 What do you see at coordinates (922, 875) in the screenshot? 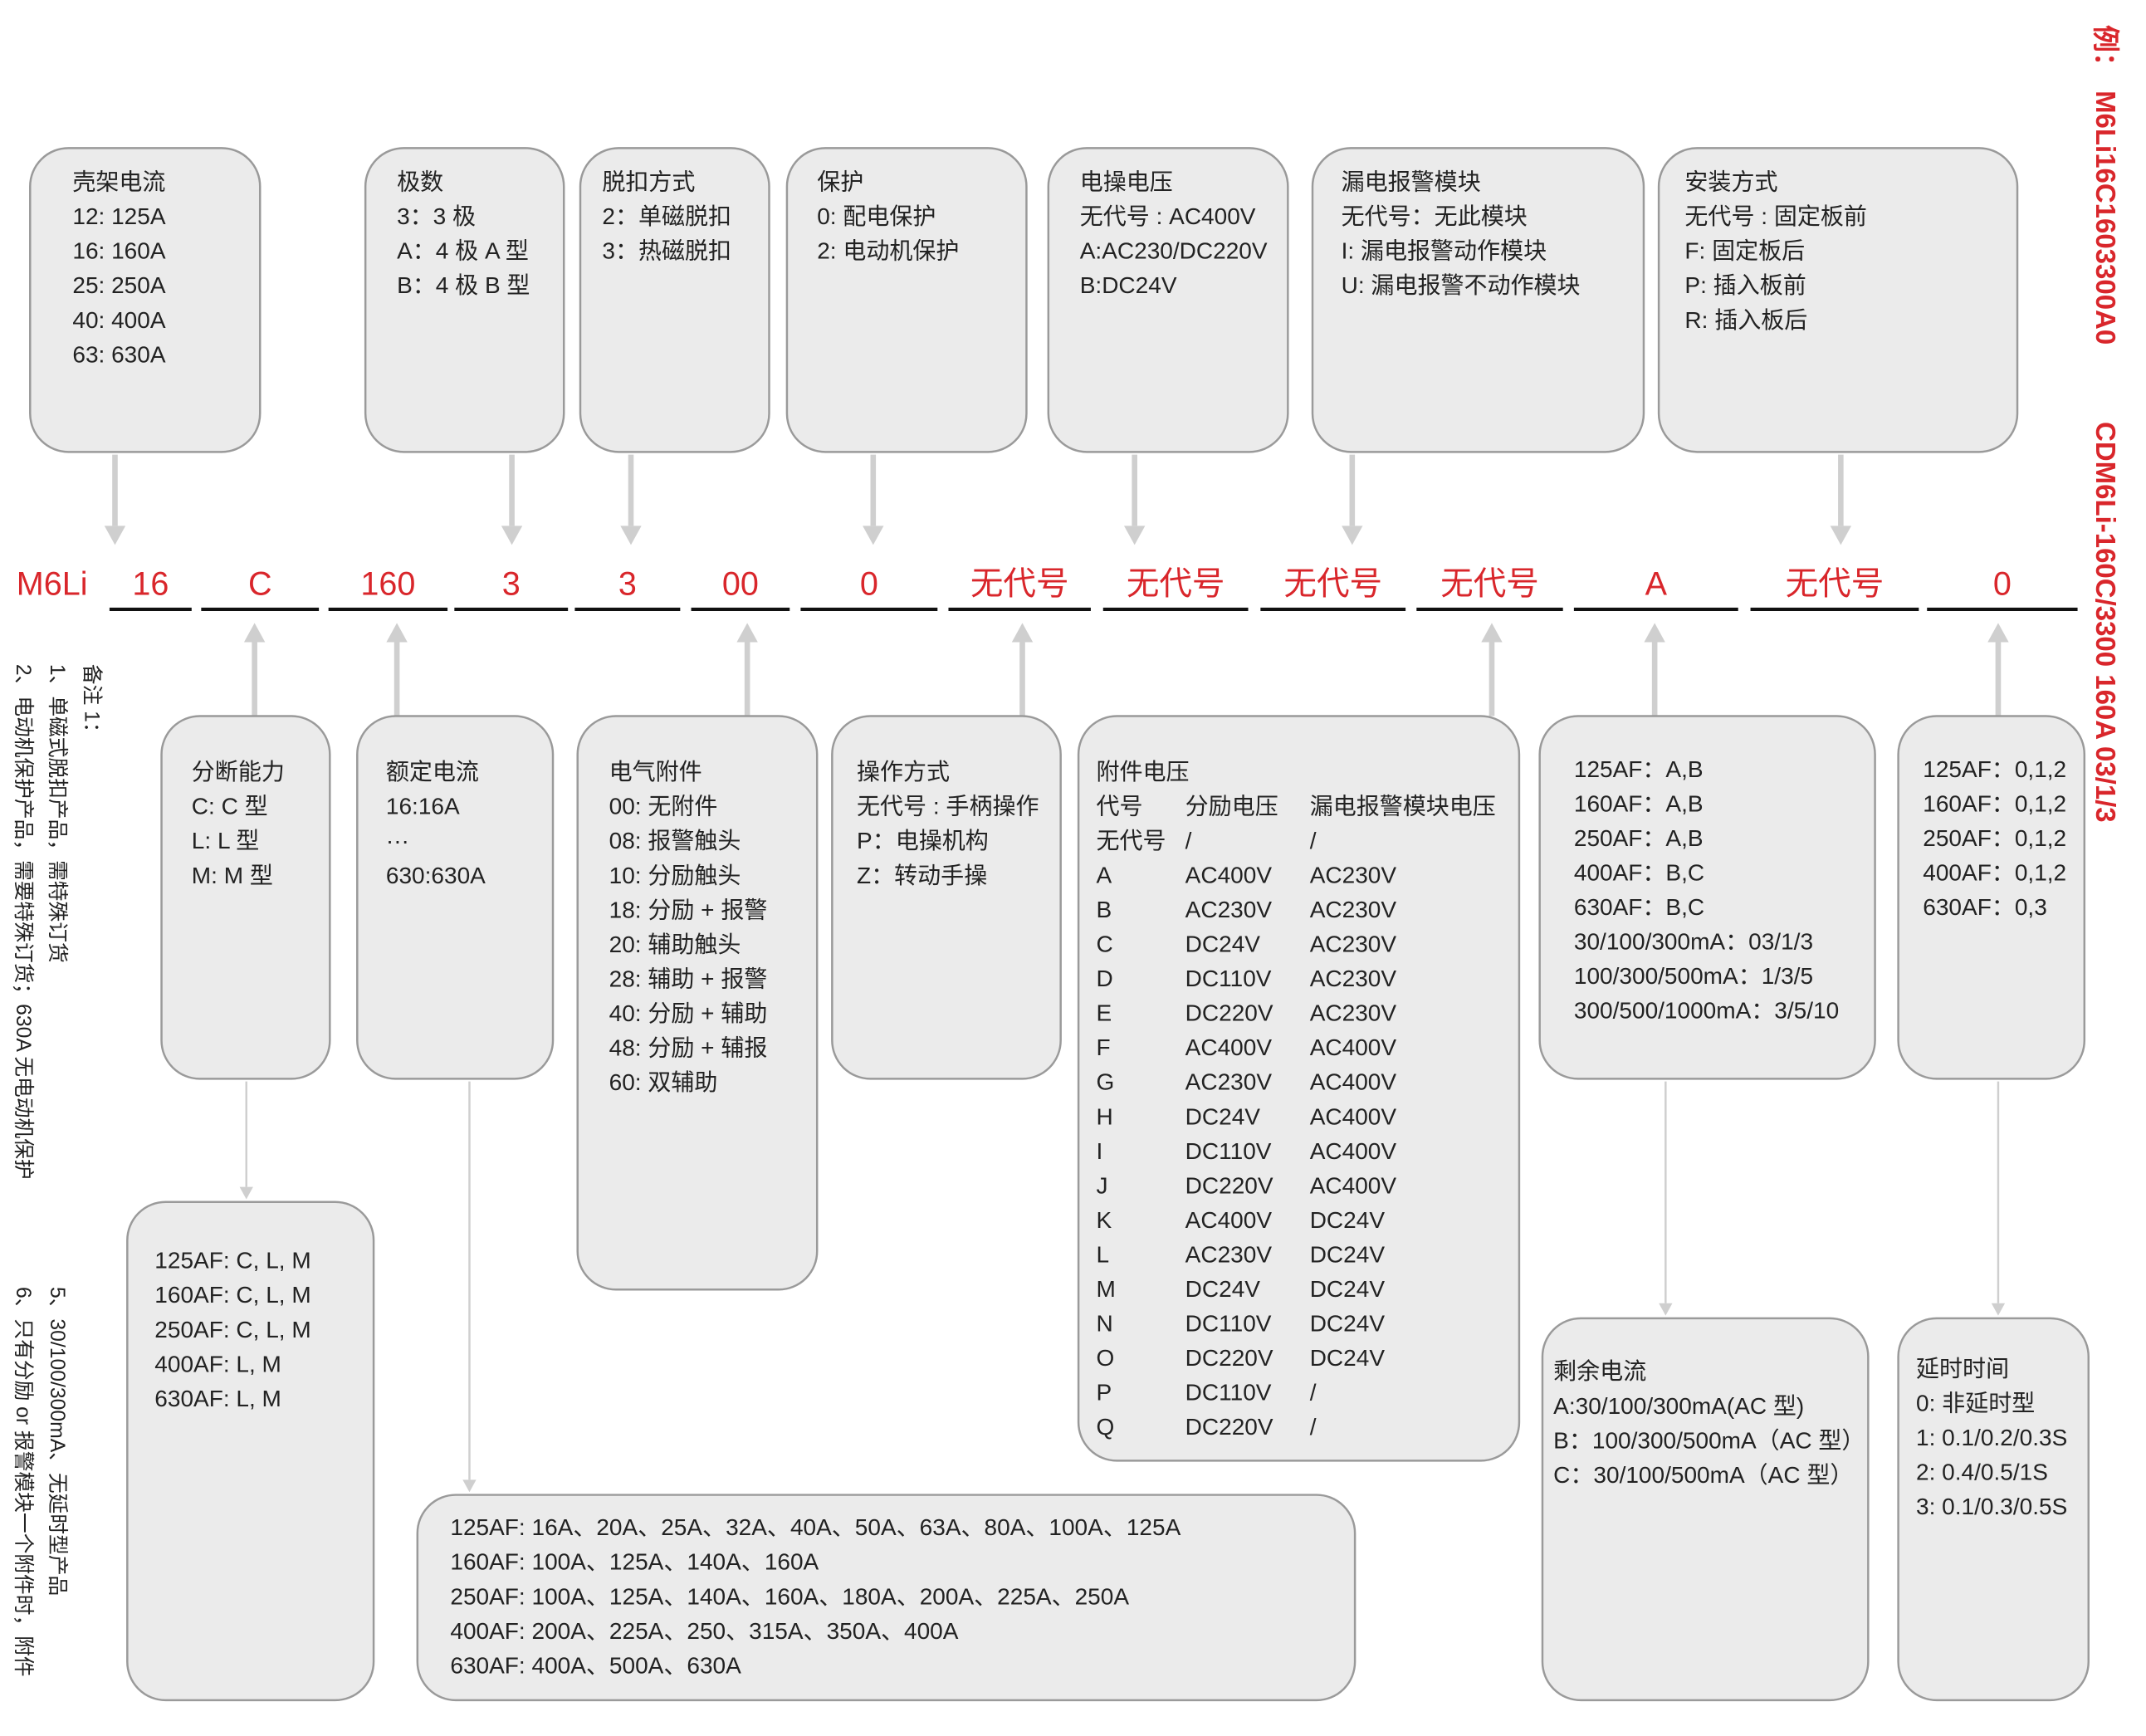
I see `box-line: Z：转动手操` at bounding box center [922, 875].